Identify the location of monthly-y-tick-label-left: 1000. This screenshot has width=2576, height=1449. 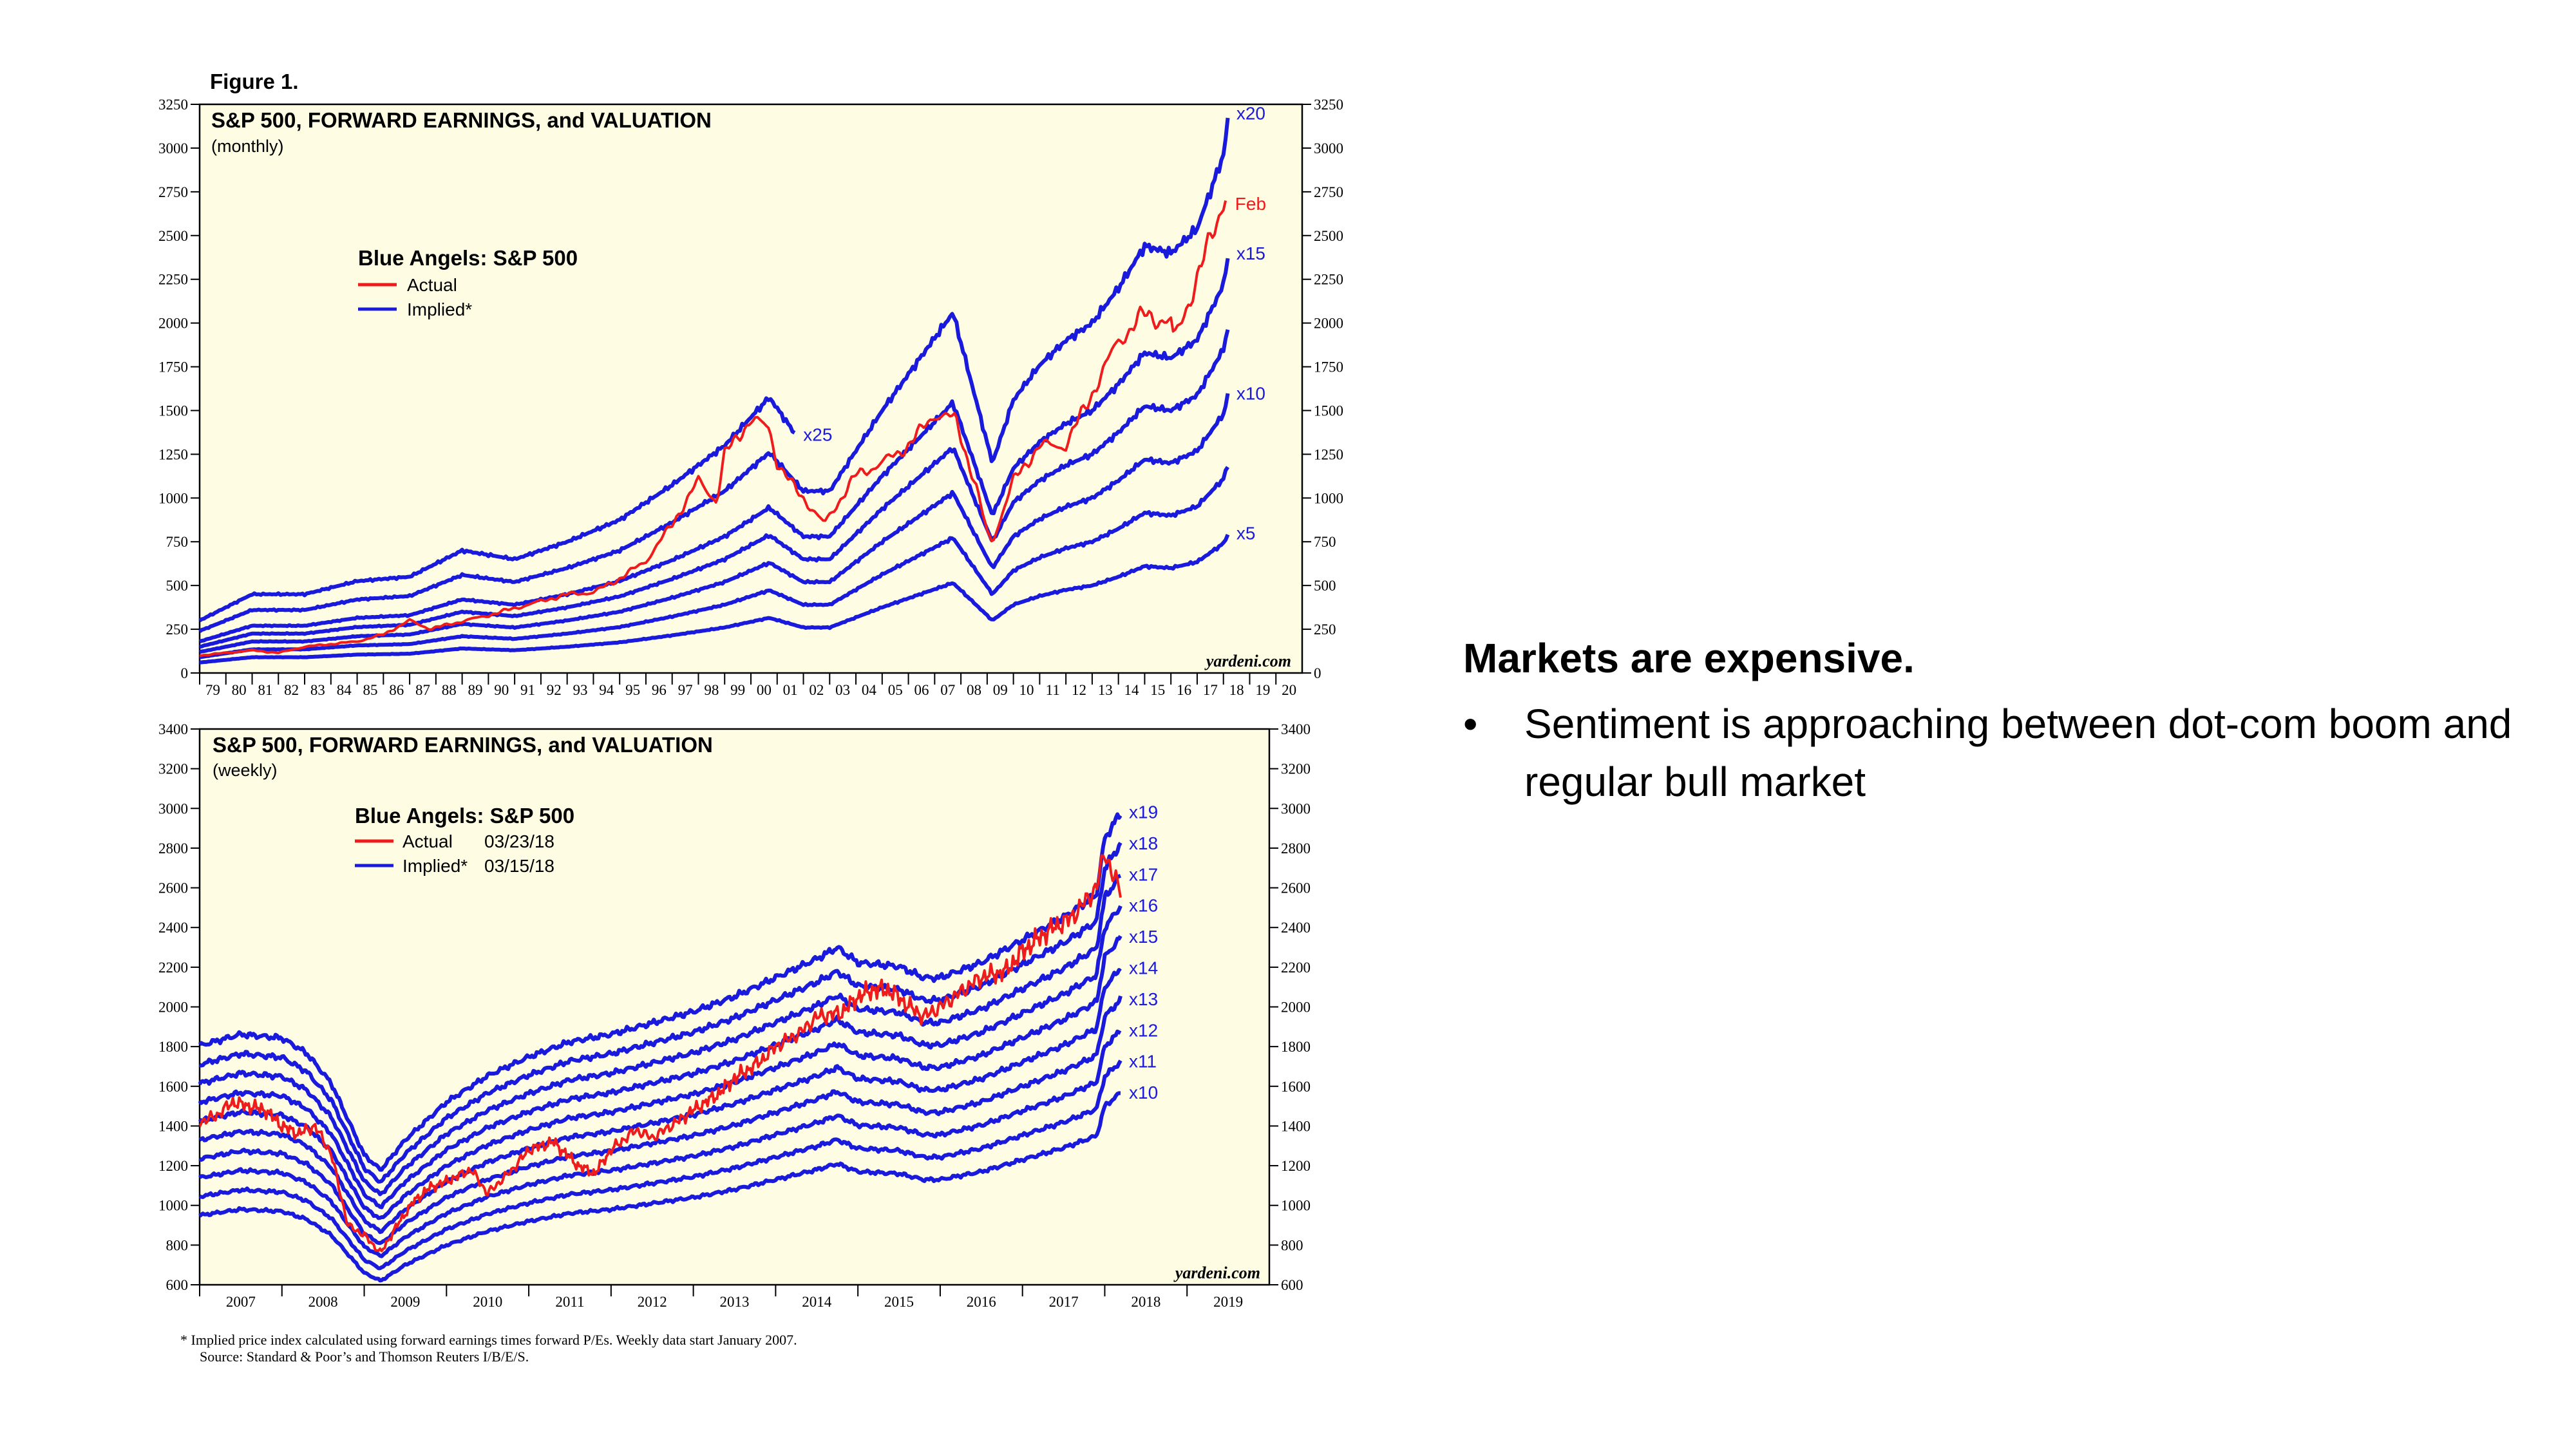
(173, 498).